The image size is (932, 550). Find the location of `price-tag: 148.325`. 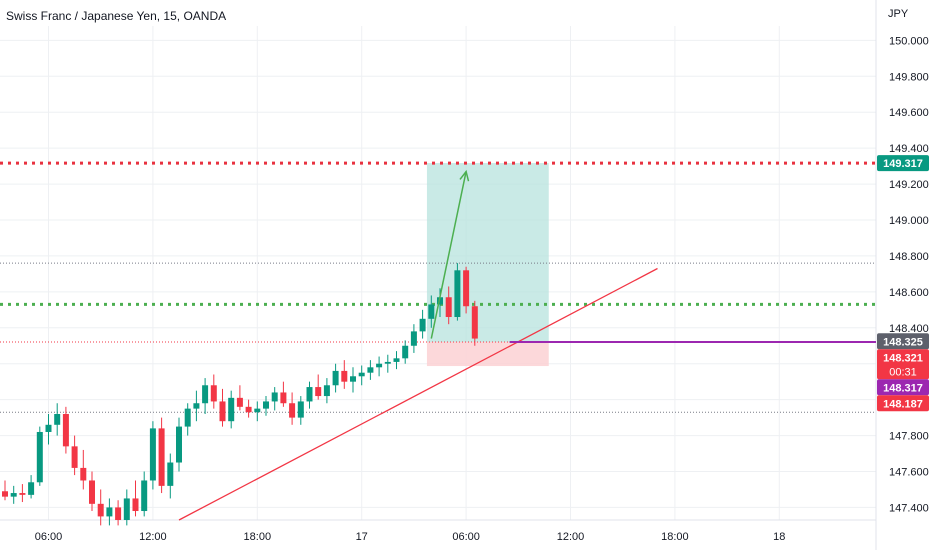

price-tag: 148.325 is located at coordinates (903, 341).